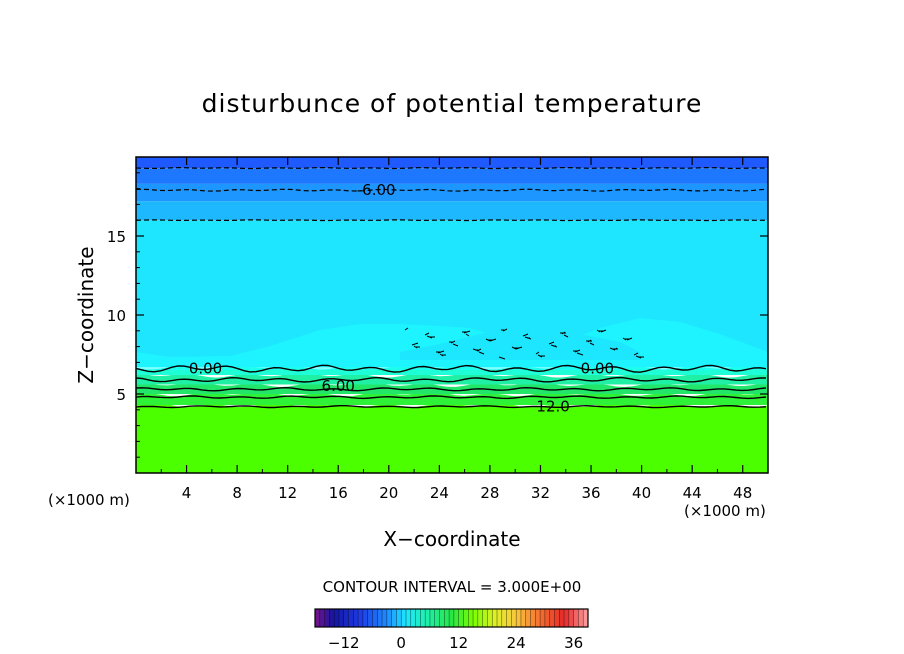  Describe the element at coordinates (89, 500) in the screenshot. I see `x-unit-left: (×1000 m)` at that location.